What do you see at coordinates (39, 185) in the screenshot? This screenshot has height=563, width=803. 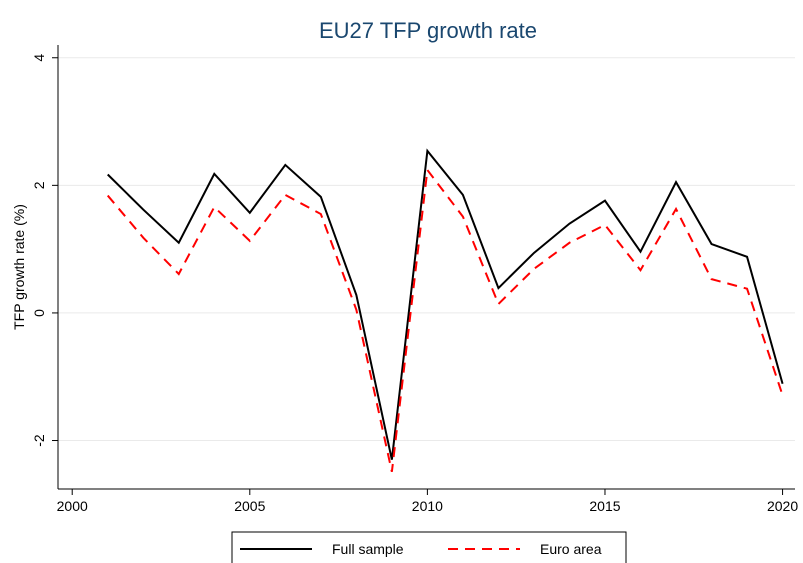 I see `y-tick-label: 2` at bounding box center [39, 185].